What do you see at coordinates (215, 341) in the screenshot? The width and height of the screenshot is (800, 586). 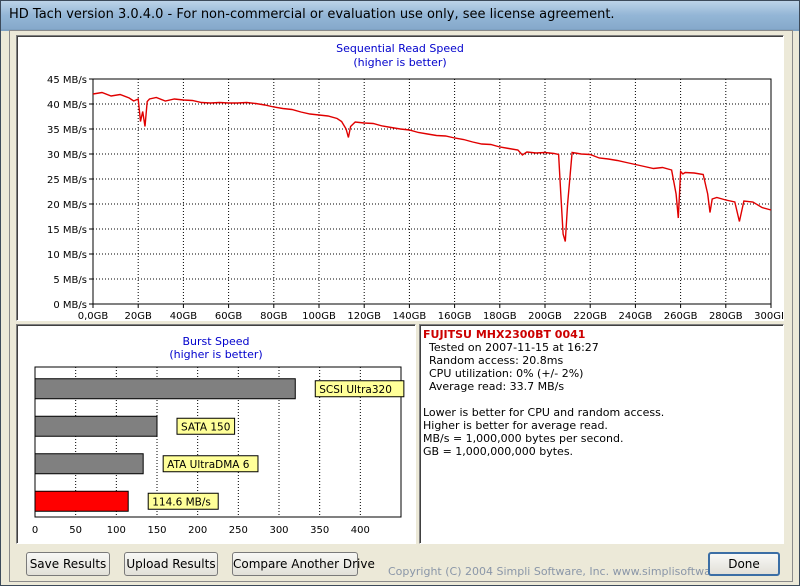 I see `burst-title: Burst Speed` at bounding box center [215, 341].